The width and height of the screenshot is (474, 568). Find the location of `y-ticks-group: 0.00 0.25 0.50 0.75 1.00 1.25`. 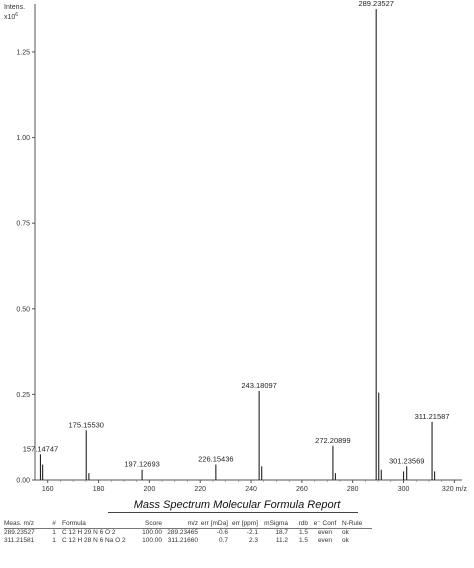

y-ticks-group: 0.00 0.25 0.50 0.75 1.00 1.25 is located at coordinates (25, 267).